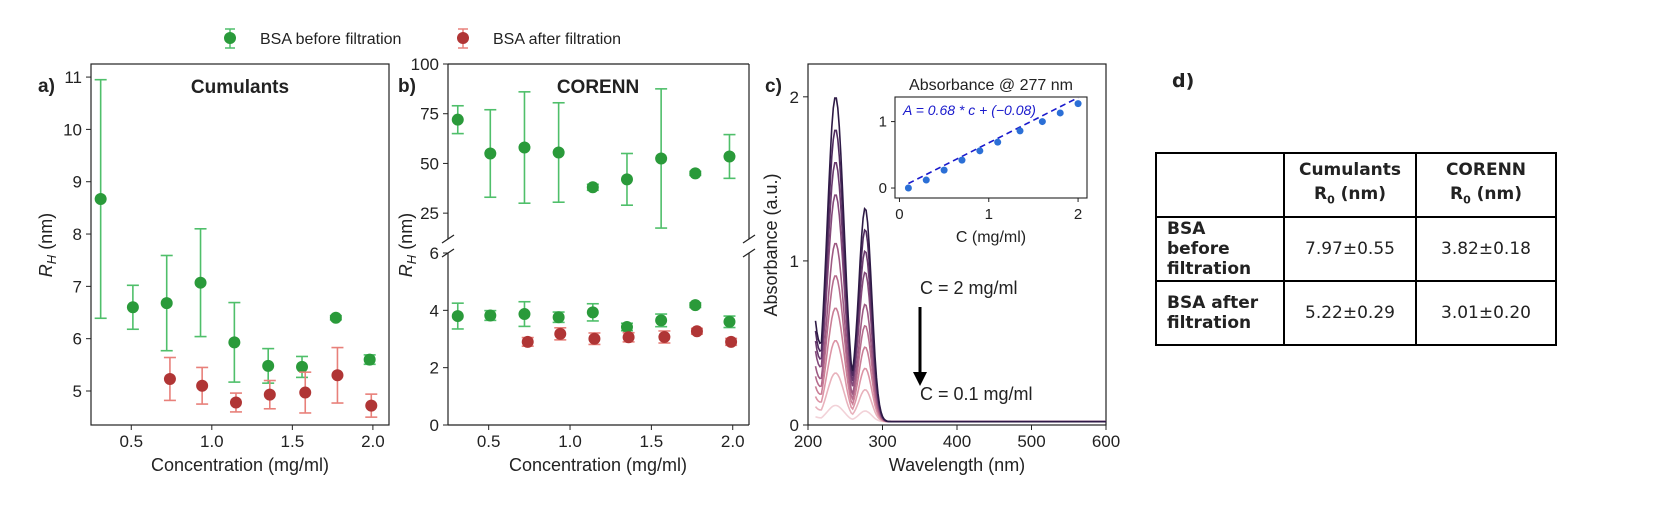  Describe the element at coordinates (212, 441) in the screenshot. I see `panel-a-xtick-label: 1.0` at that location.